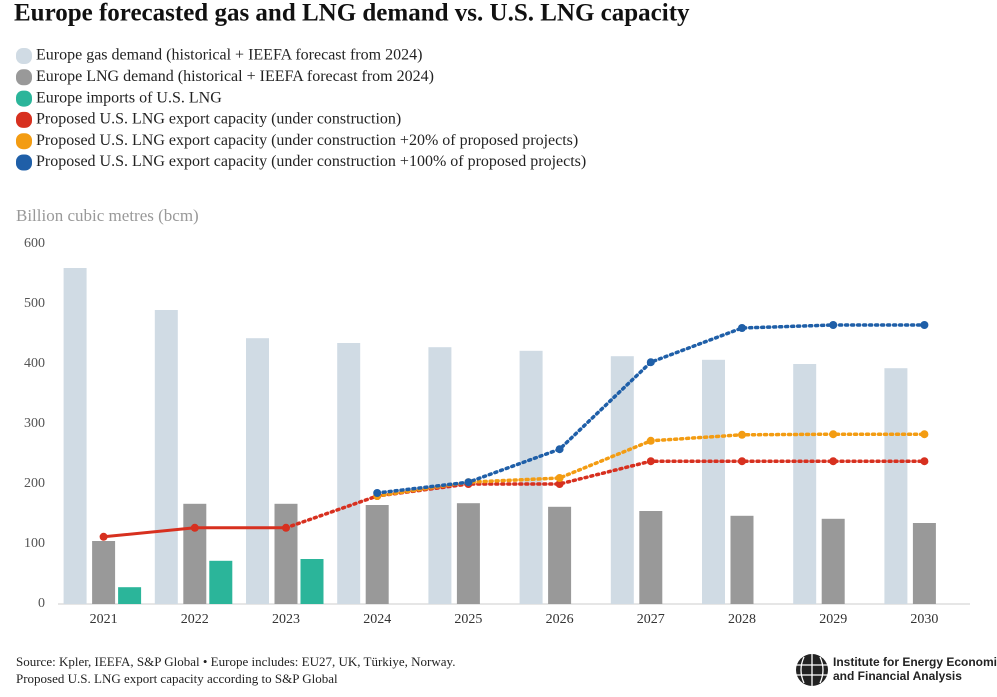 The height and width of the screenshot is (697, 997). What do you see at coordinates (468, 619) in the screenshot?
I see `x-tick-label: 2025` at bounding box center [468, 619].